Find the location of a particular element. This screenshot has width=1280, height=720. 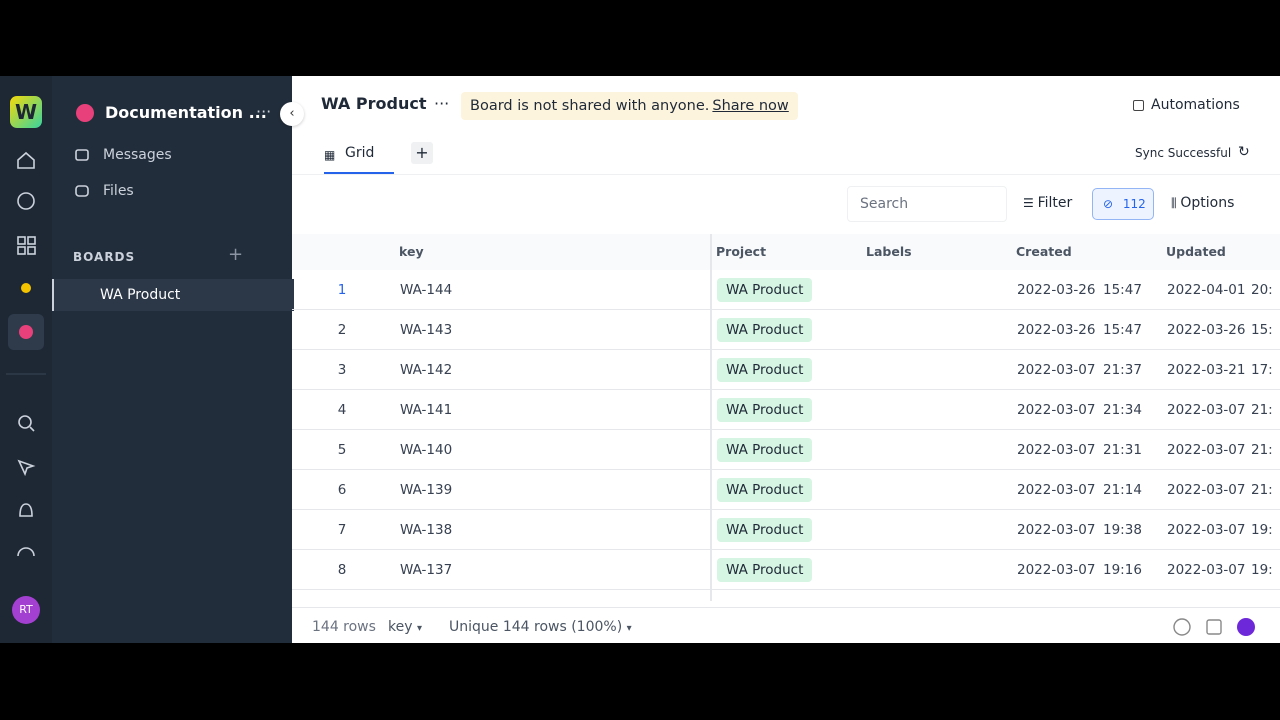

field-select: key ▾ is located at coordinates (405, 627).